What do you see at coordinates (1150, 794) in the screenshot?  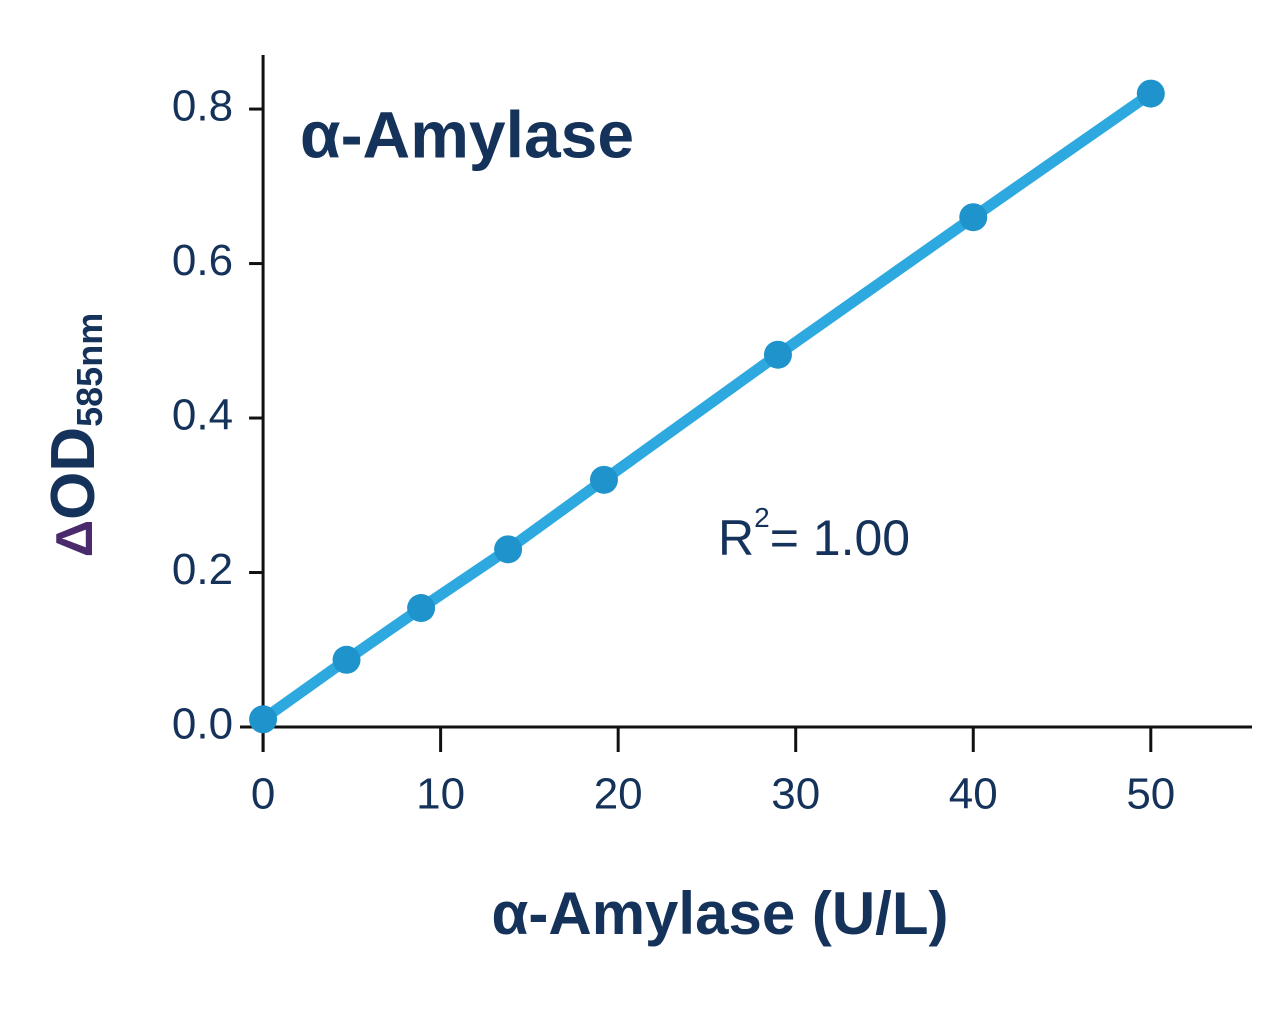 I see `x-tick-label: 50` at bounding box center [1150, 794].